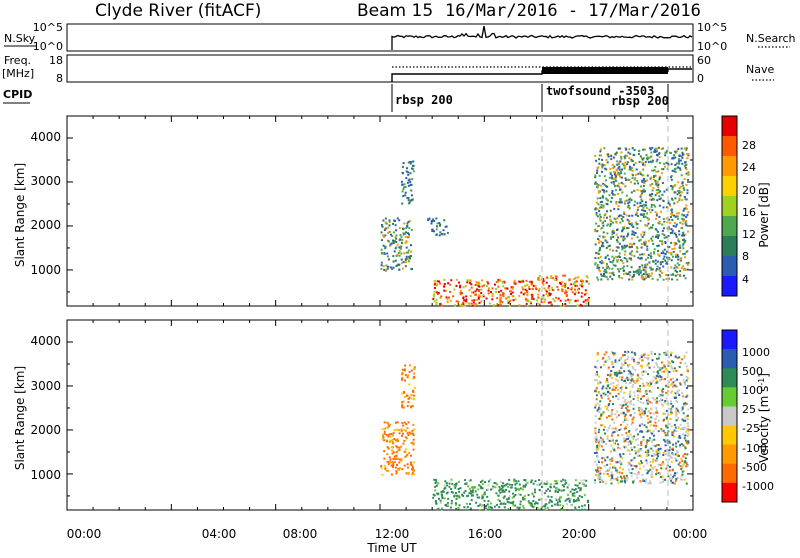  I want to click on colorbar-swatch, so click(729, 454).